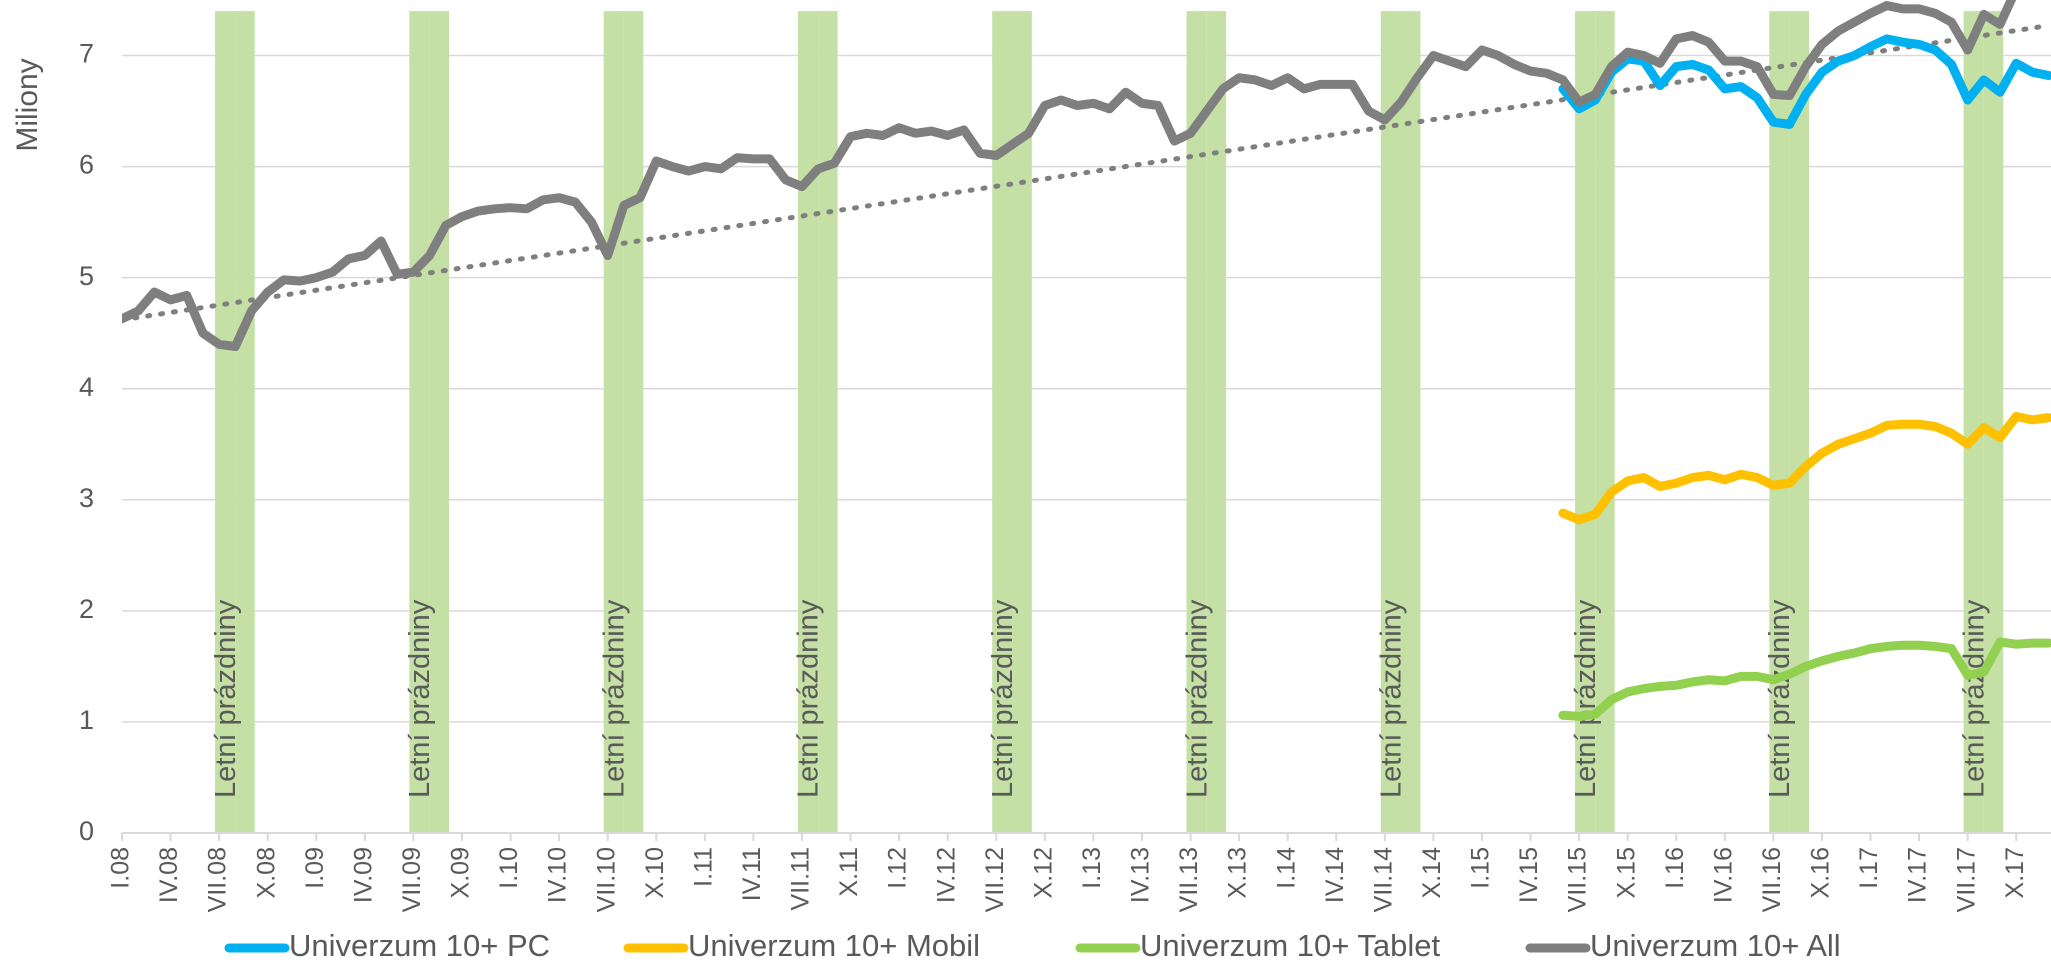  Describe the element at coordinates (1529, 875) in the screenshot. I see `x-tick-label: IV.15` at that location.